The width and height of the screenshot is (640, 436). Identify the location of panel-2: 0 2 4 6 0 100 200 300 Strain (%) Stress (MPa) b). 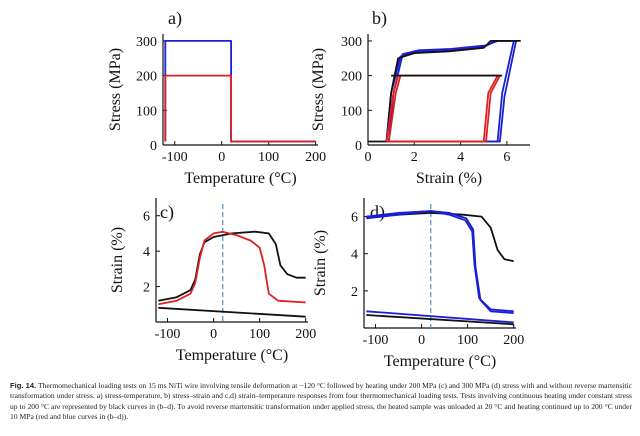
(420, 97).